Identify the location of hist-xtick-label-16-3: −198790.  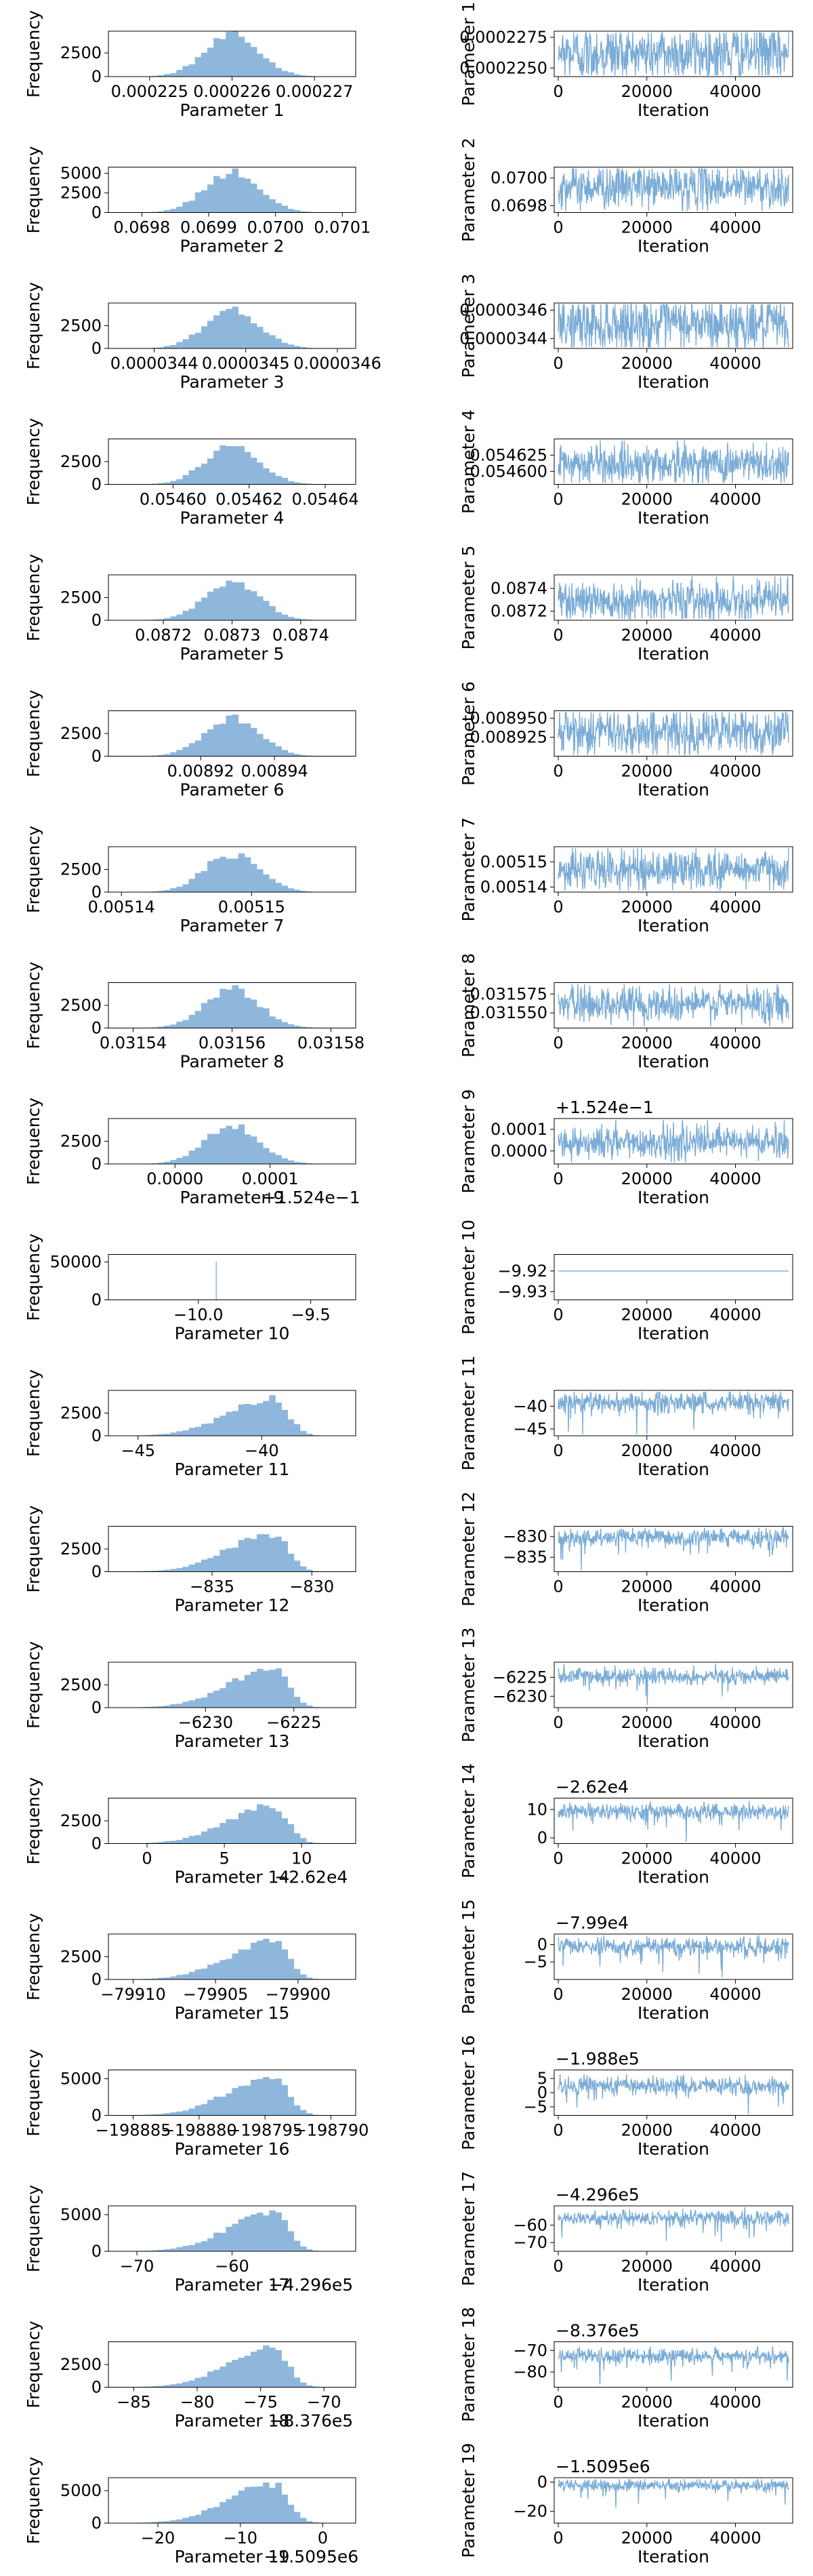
(331, 2130).